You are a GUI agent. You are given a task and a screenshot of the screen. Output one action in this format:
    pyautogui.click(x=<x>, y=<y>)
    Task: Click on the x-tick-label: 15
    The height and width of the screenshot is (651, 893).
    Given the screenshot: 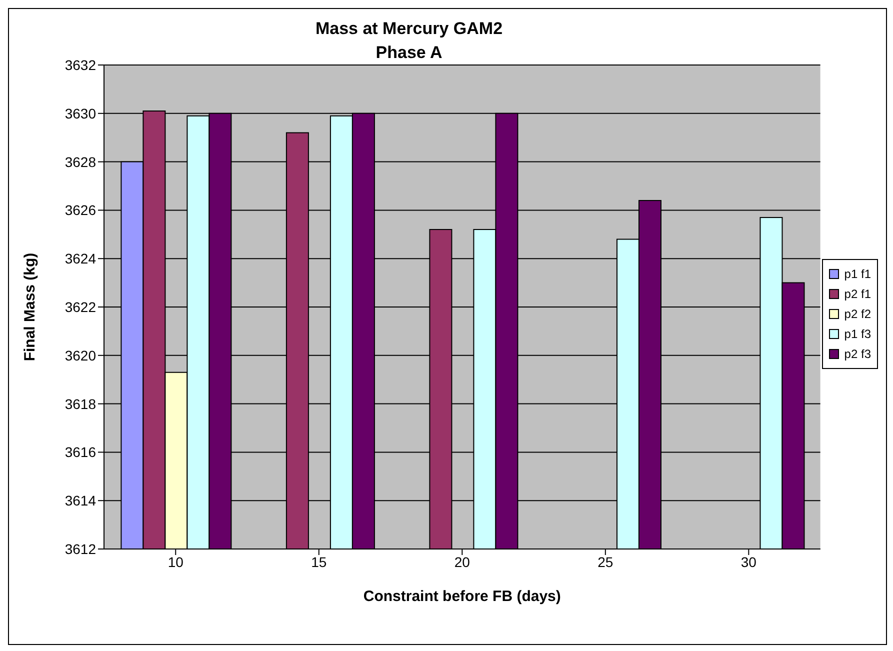 What is the action you would take?
    pyautogui.click(x=319, y=562)
    